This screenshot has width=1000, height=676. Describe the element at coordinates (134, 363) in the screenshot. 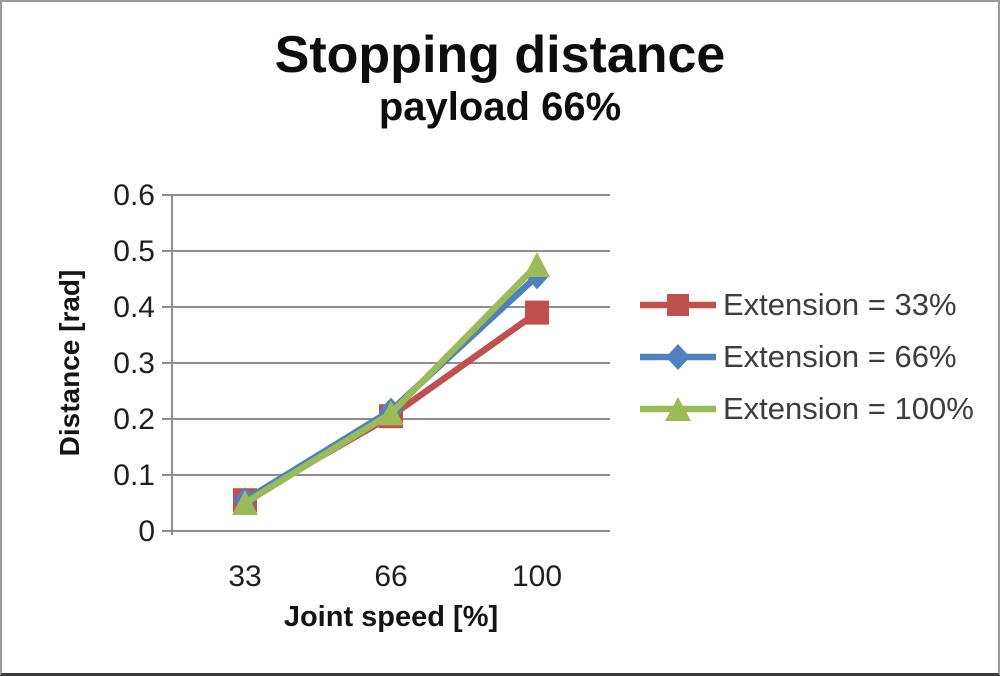

I see `y-tick-label: 0.3` at that location.